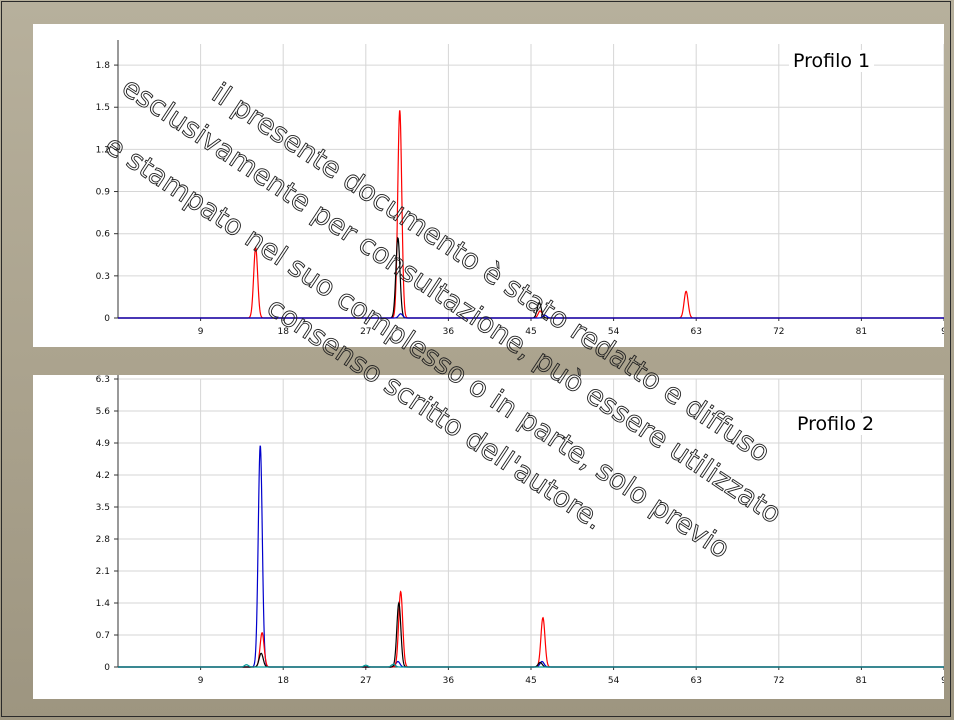  What do you see at coordinates (103, 604) in the screenshot?
I see `c2-y-tick-label-2: 1.4` at bounding box center [103, 604].